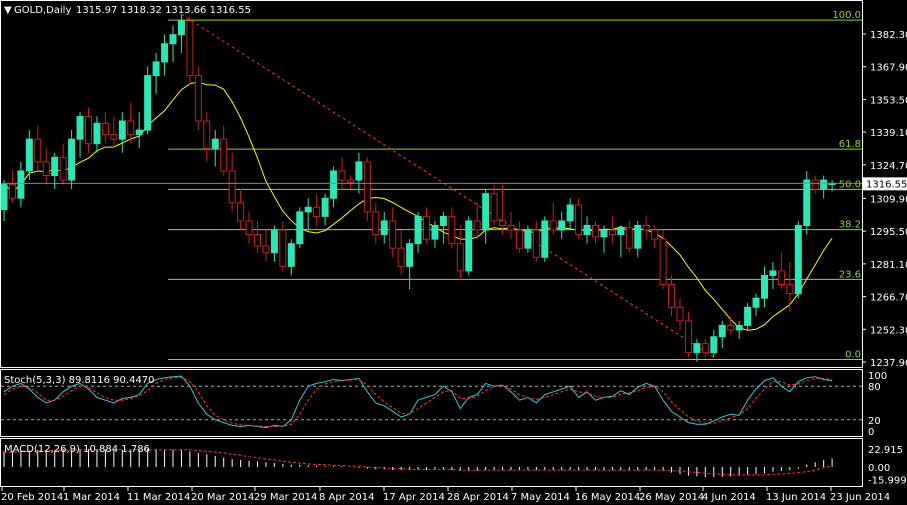 Image resolution: width=907 pixels, height=505 pixels. I want to click on date-tick-label: 17 Apr 2014, so click(414, 497).